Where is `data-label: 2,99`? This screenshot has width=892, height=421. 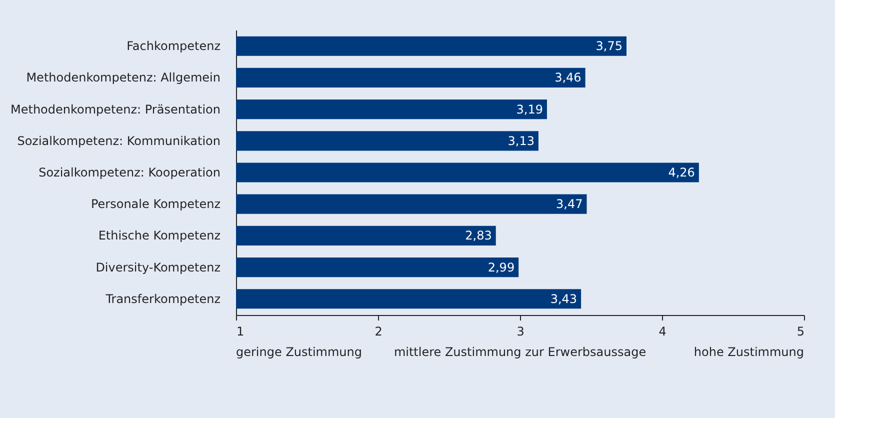 data-label: 2,99 is located at coordinates (501, 267).